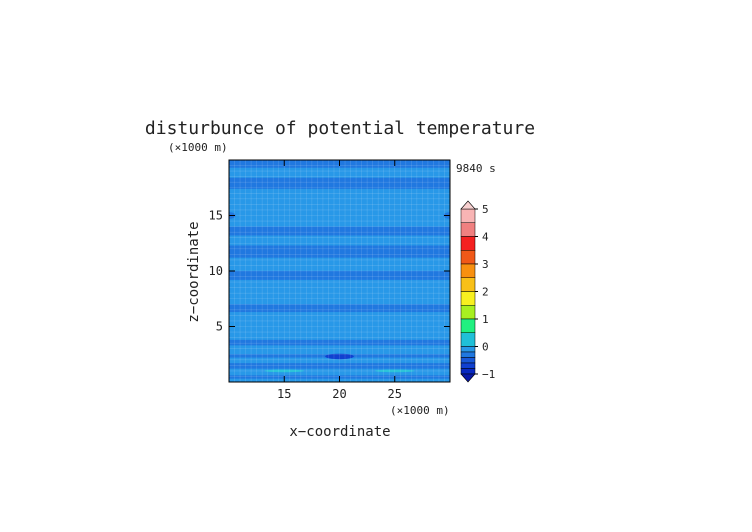 This screenshot has height=532, width=752. Describe the element at coordinates (485, 292) in the screenshot. I see `colorbar-tick-label: 2` at that location.